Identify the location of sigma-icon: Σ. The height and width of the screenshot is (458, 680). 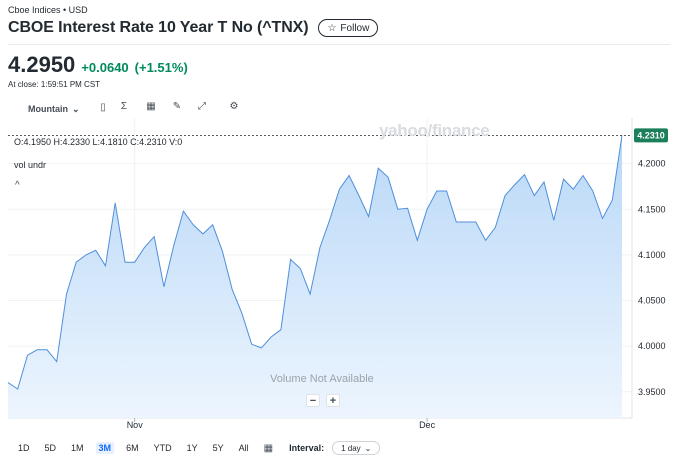
(124, 106).